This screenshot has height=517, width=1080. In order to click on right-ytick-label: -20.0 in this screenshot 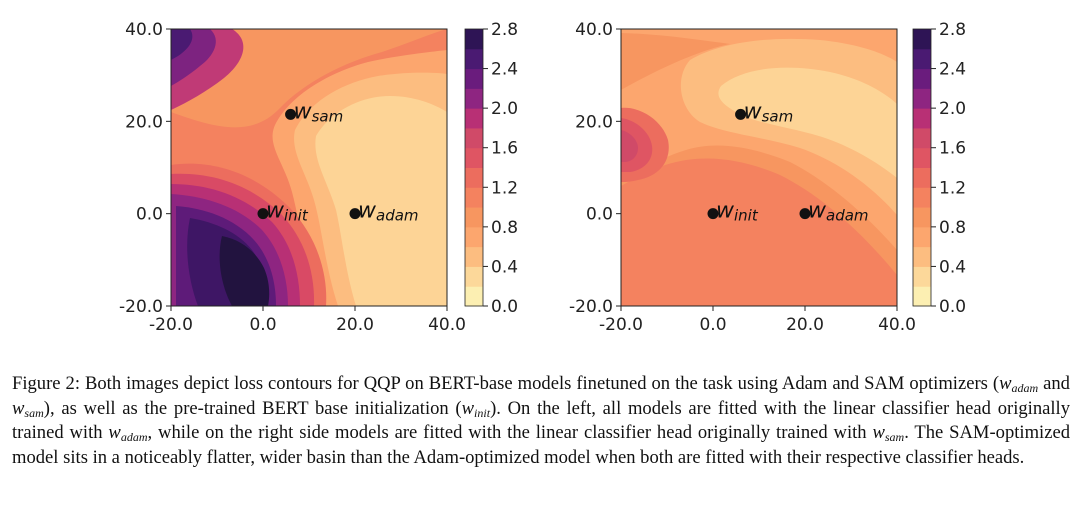, I will do `click(591, 307)`.